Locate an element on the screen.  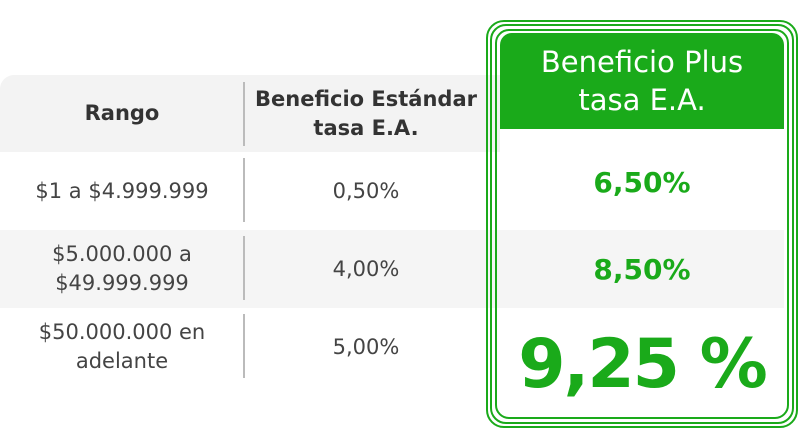
plus-cell: 6,50% is located at coordinates (642, 182).